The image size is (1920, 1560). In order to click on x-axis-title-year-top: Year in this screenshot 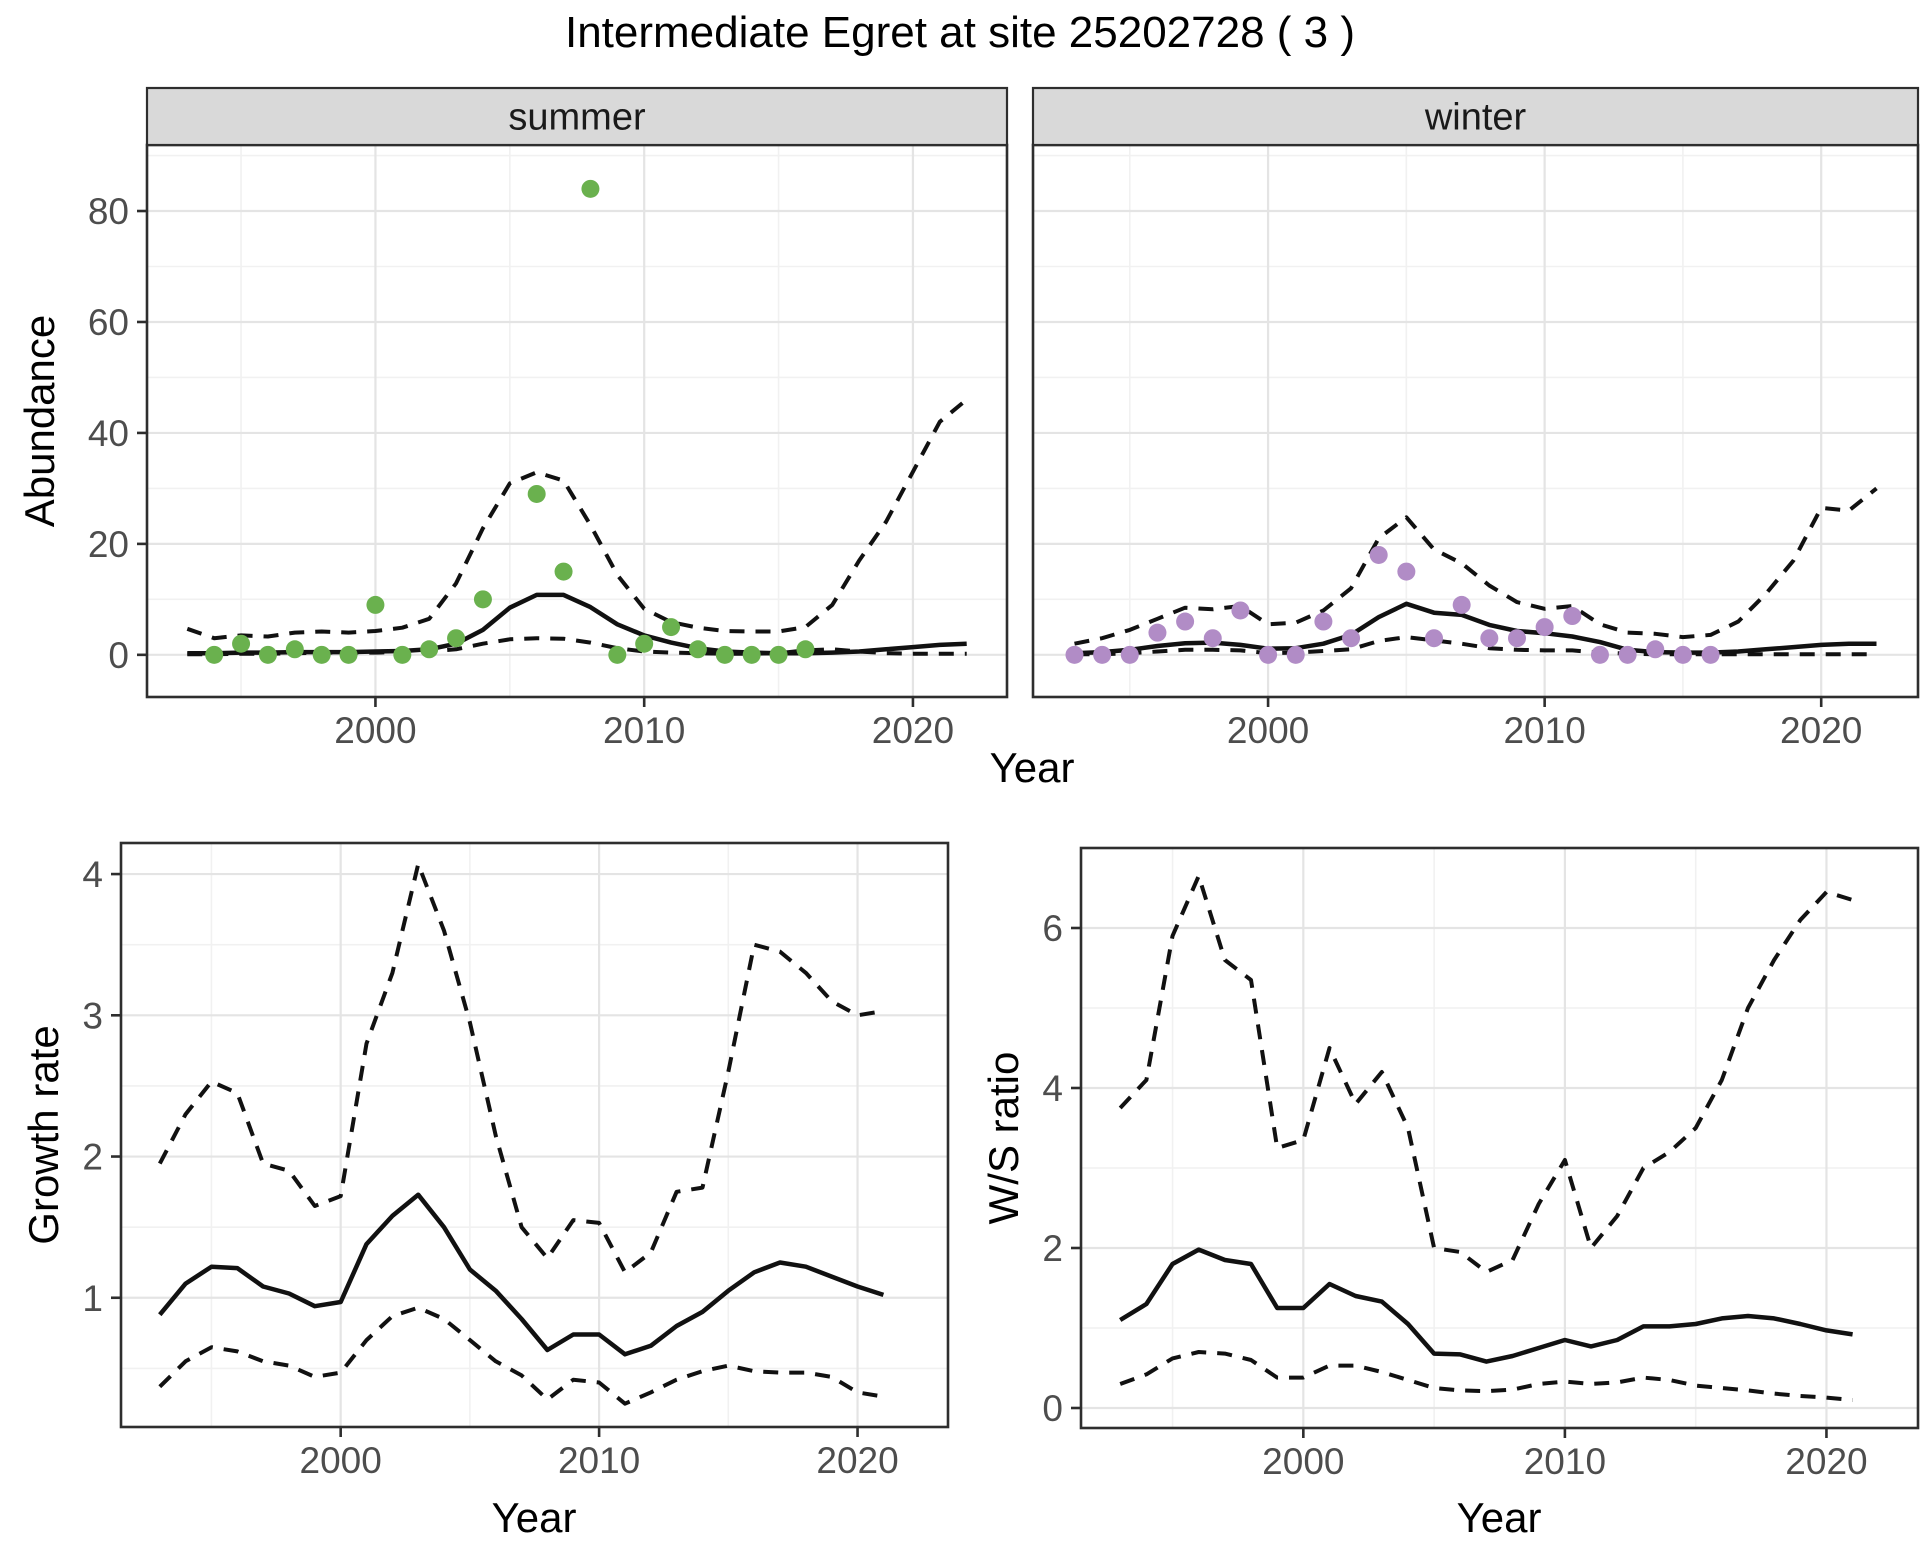, I will do `click(1032, 767)`.